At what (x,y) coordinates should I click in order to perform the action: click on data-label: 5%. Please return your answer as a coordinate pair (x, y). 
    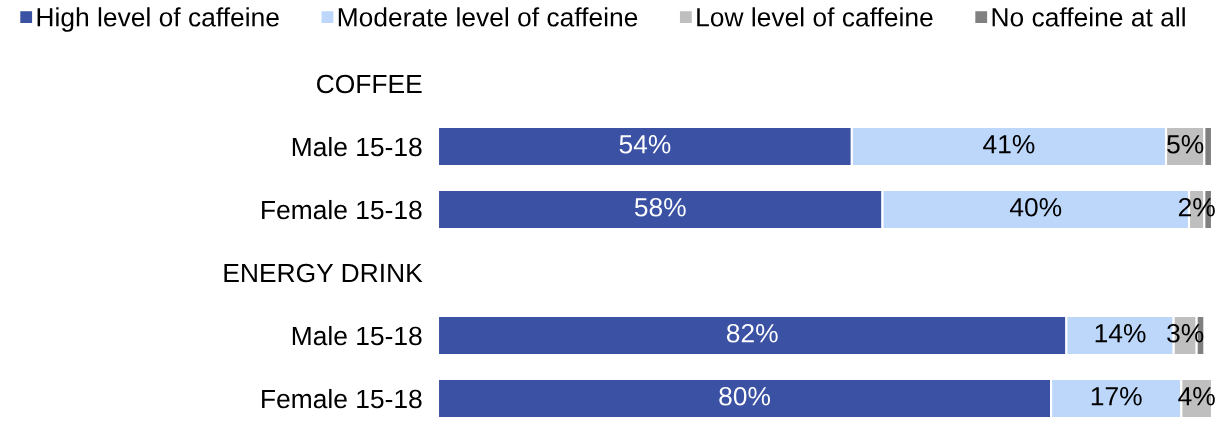
    Looking at the image, I should click on (1185, 144).